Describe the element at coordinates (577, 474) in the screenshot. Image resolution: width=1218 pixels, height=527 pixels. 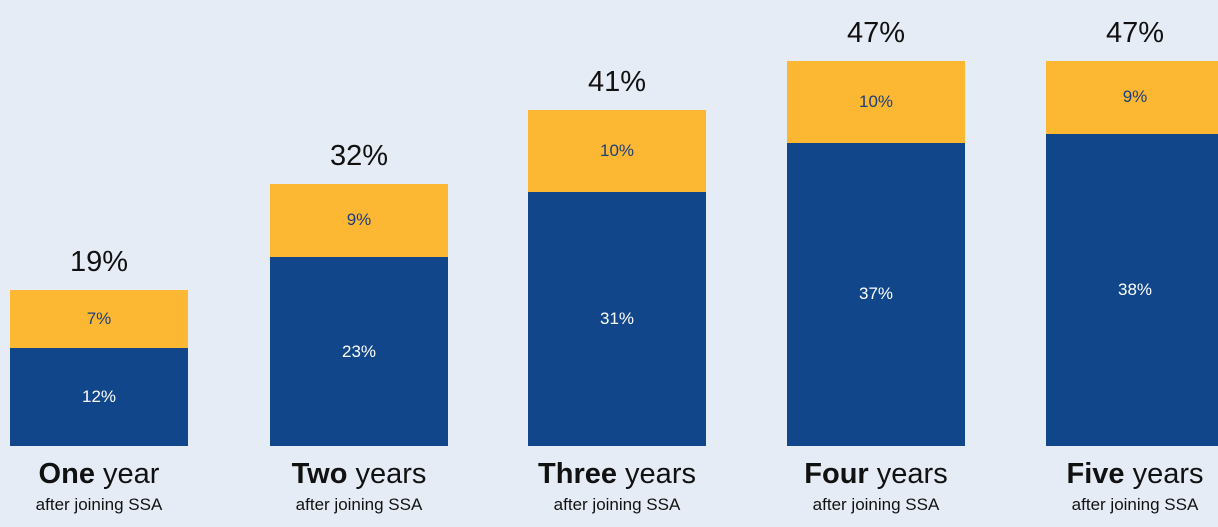
I see `category-label-bold: Three` at that location.